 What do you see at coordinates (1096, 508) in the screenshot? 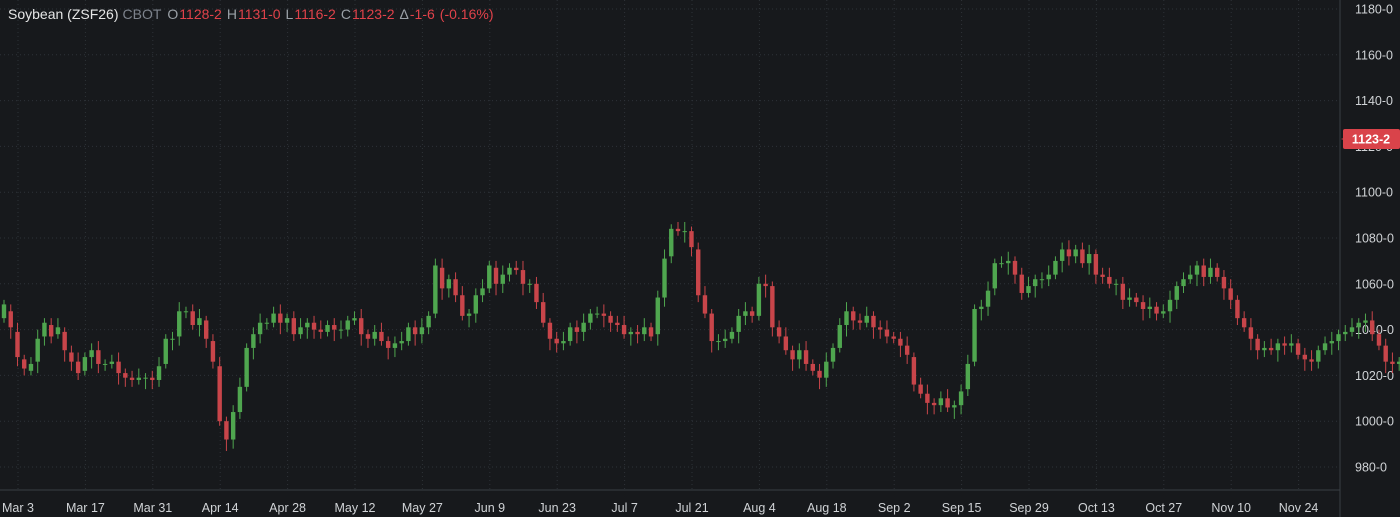
I see `x-tick-label: Oct 13` at bounding box center [1096, 508].